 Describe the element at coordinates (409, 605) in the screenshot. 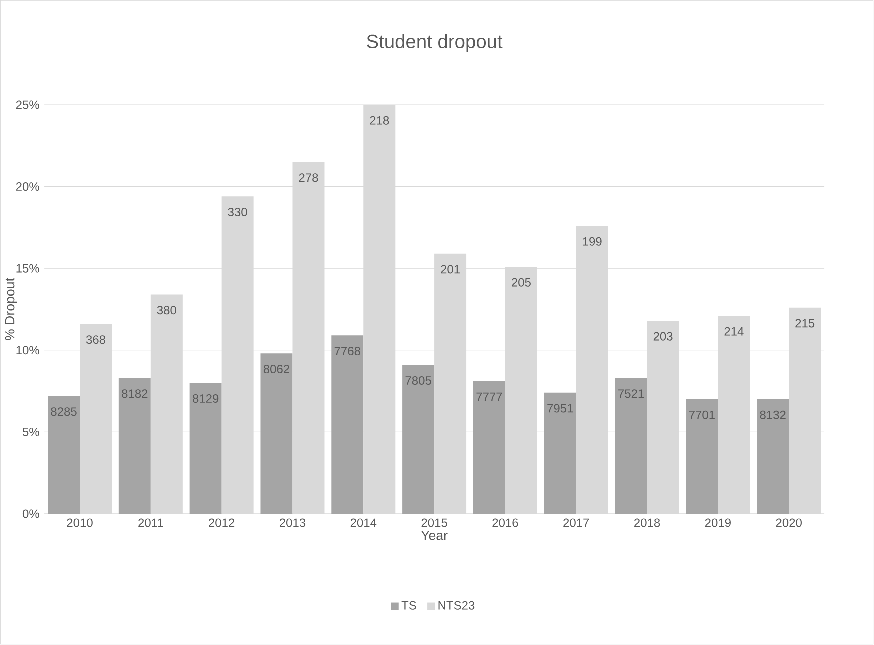

I see `legend-label: TS` at that location.